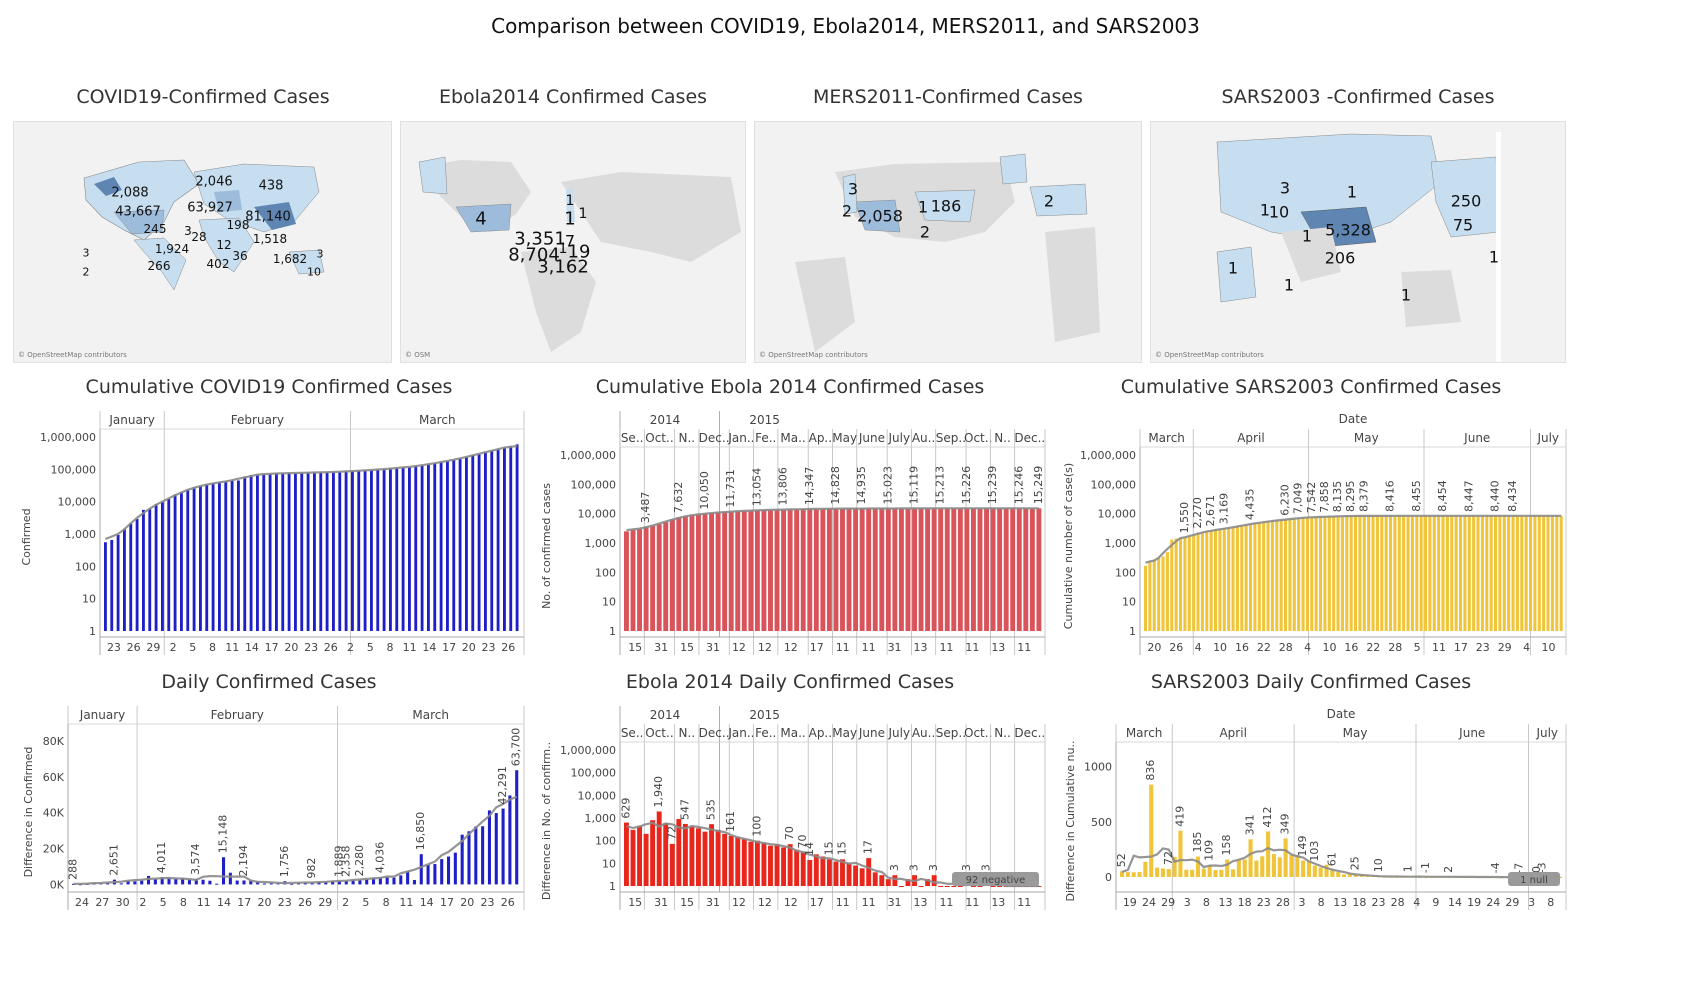 This screenshot has width=1691, height=1001. What do you see at coordinates (1285, 500) in the screenshot?
I see `data-label: 6,230` at bounding box center [1285, 500].